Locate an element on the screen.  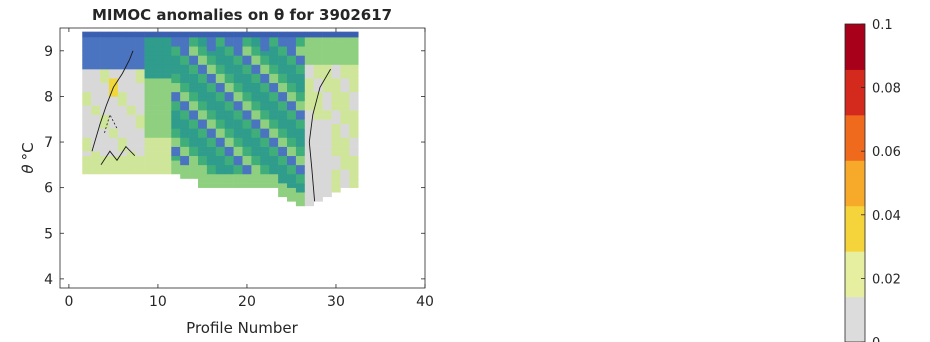
y-tick-label: 8 is located at coordinates (48, 97).